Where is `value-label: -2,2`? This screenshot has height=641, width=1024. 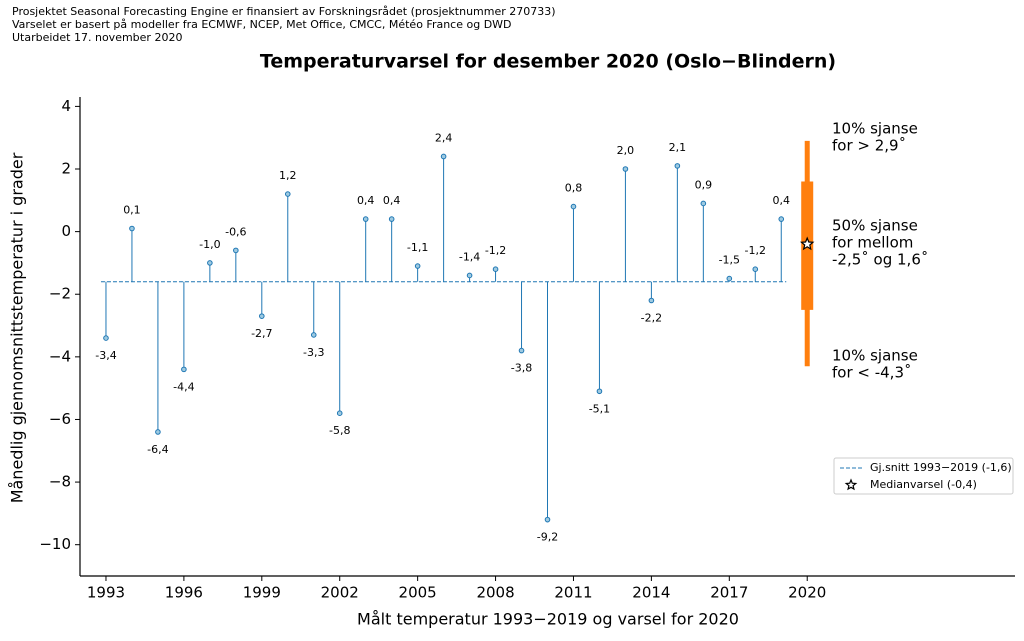 value-label: -2,2 is located at coordinates (651, 317).